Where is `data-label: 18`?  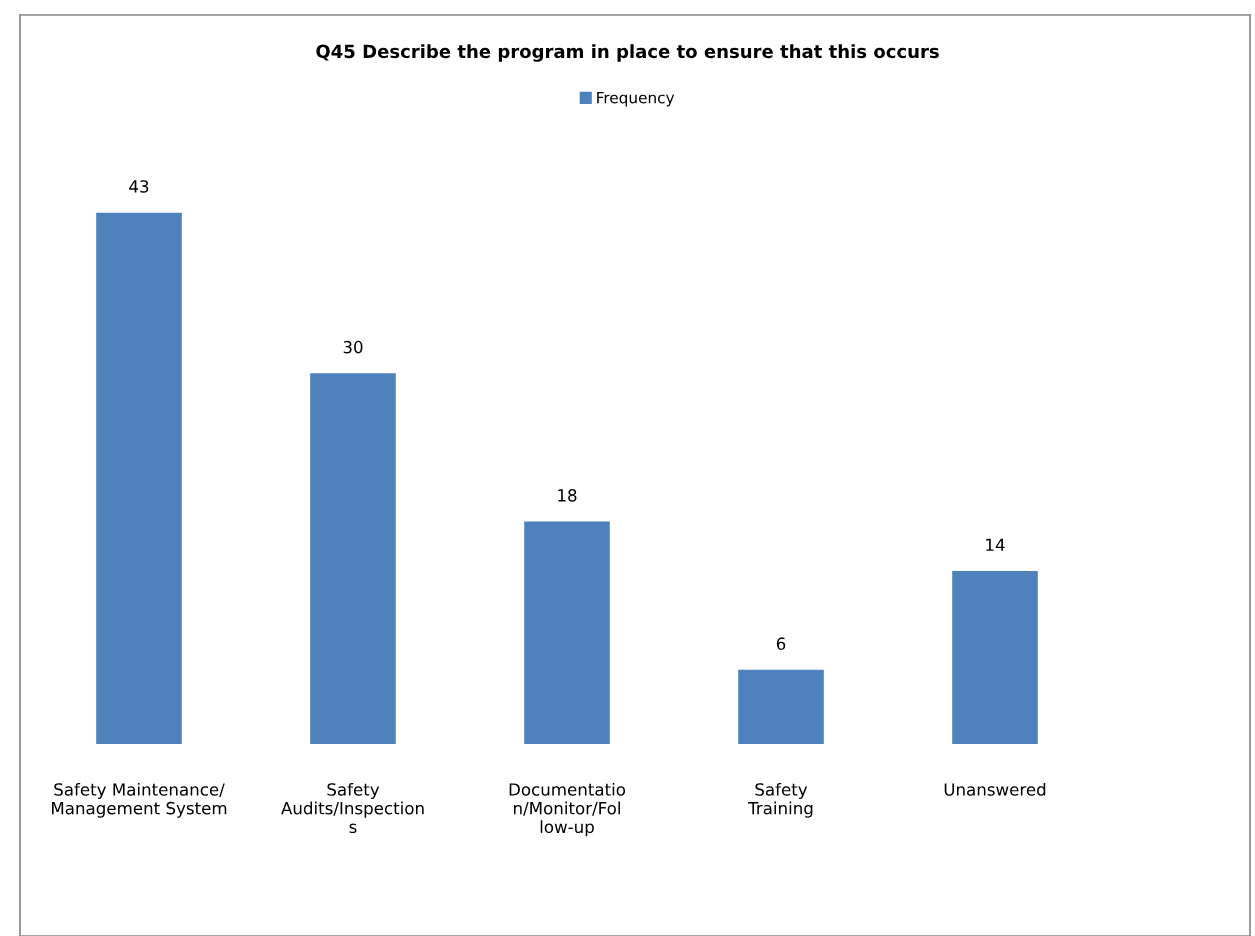
data-label: 18 is located at coordinates (567, 495).